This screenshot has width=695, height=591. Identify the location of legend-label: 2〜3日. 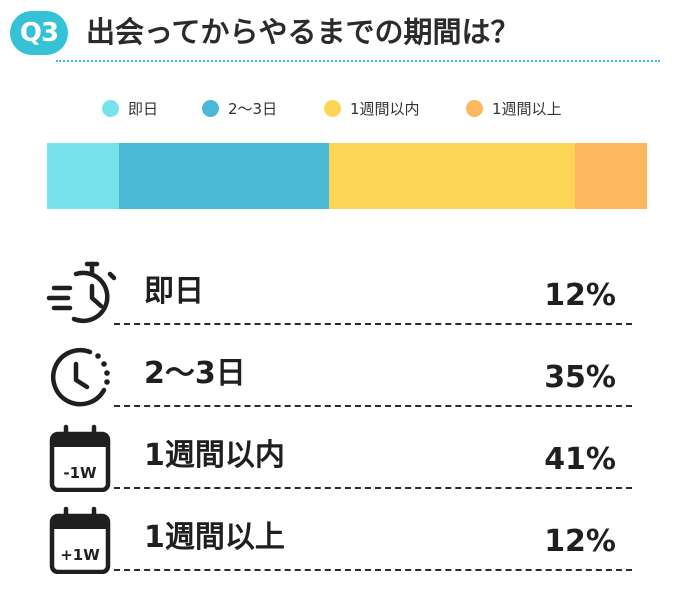
(253, 109).